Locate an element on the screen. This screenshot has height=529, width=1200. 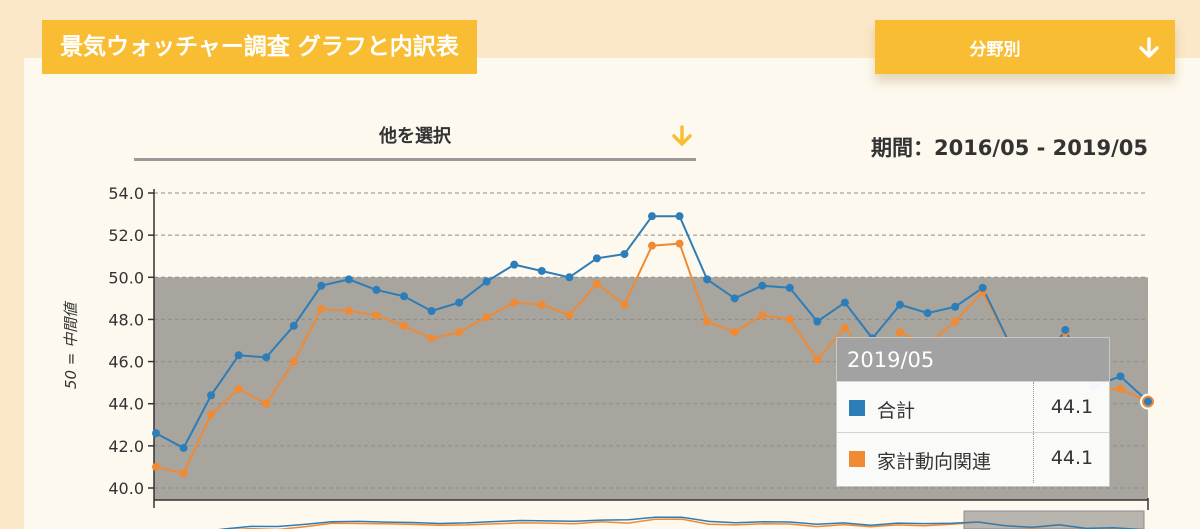
y-tick-label: 54.0 is located at coordinates (126, 193).